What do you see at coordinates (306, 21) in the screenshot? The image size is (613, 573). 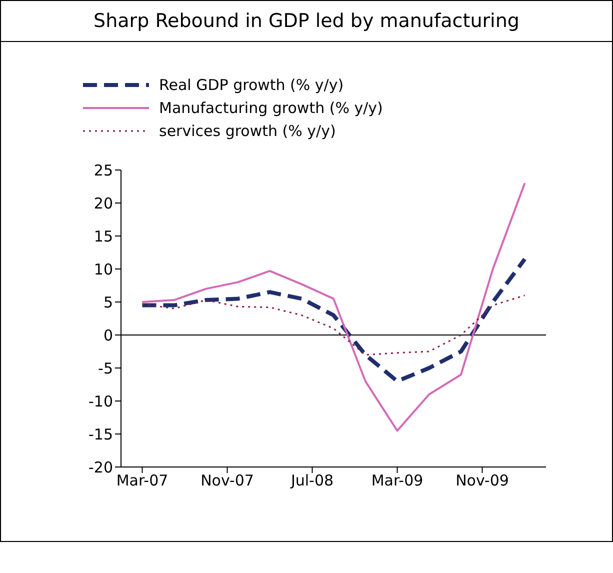 I see `chart-title: Sharp Rebound in GDP led by manufacturing` at bounding box center [306, 21].